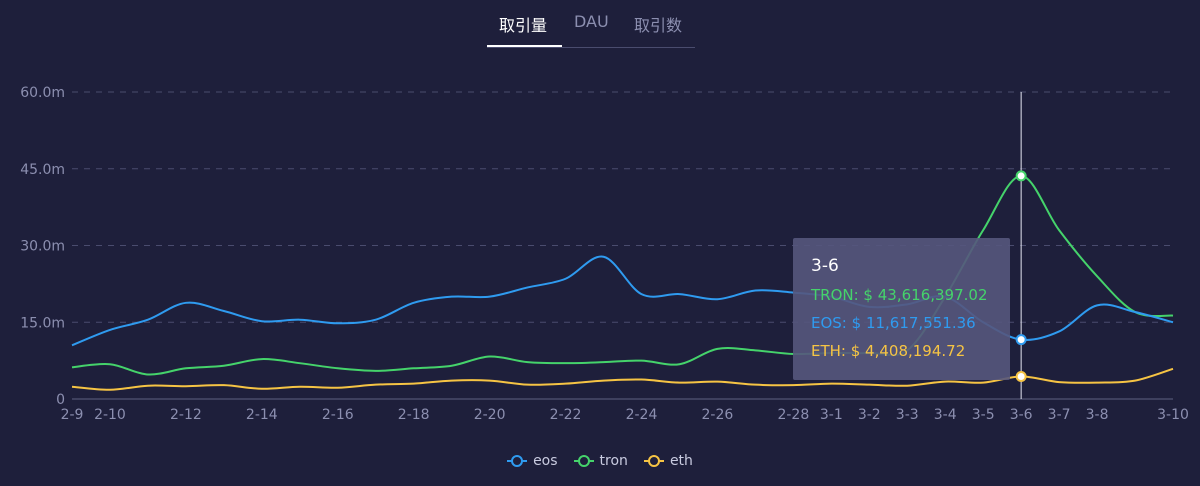 The width and height of the screenshot is (1200, 486). I want to click on legend-item-eth: eth, so click(668, 461).